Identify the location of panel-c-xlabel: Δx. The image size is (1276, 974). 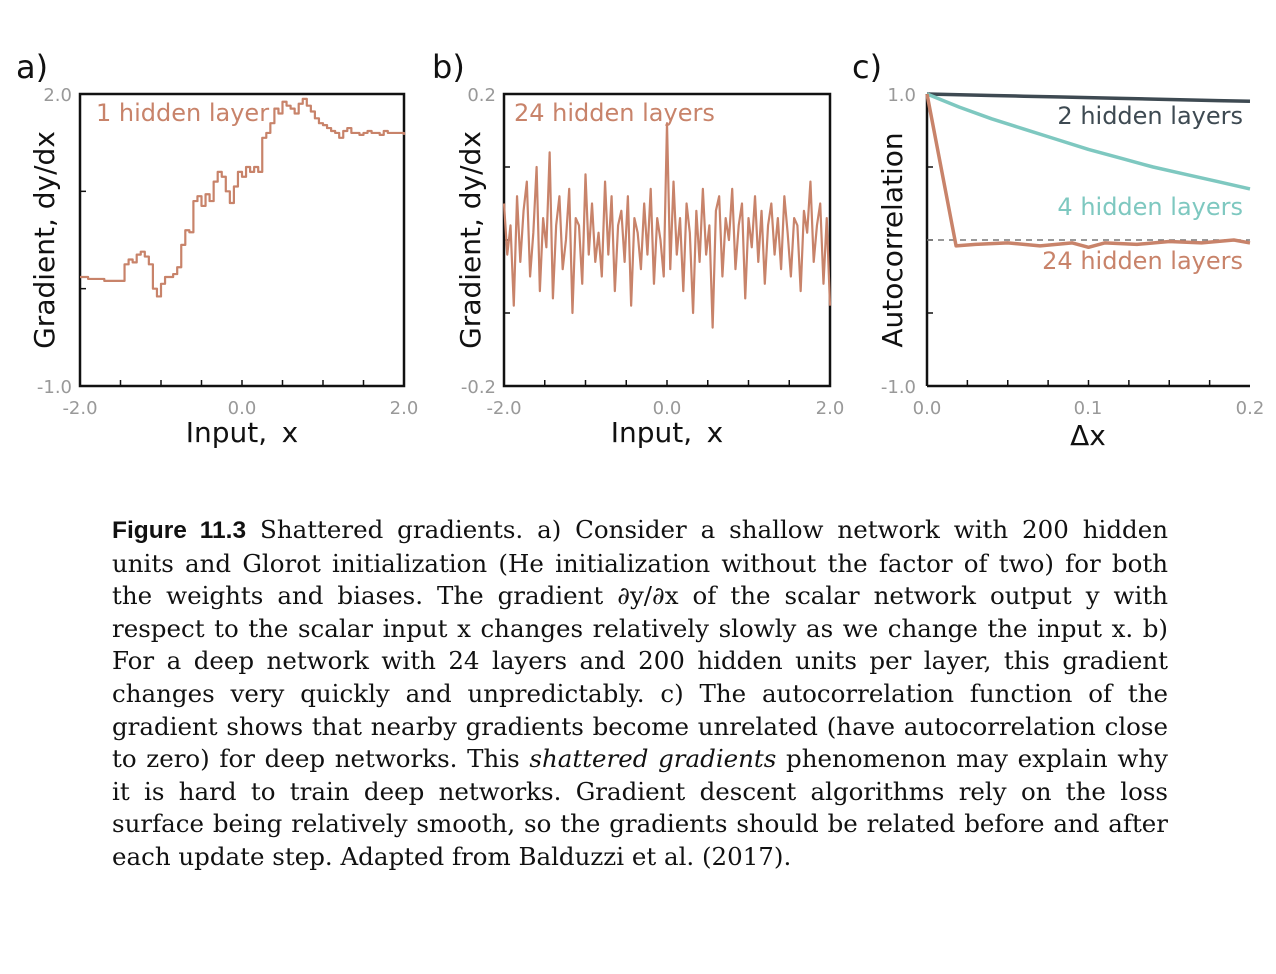
(1088, 435).